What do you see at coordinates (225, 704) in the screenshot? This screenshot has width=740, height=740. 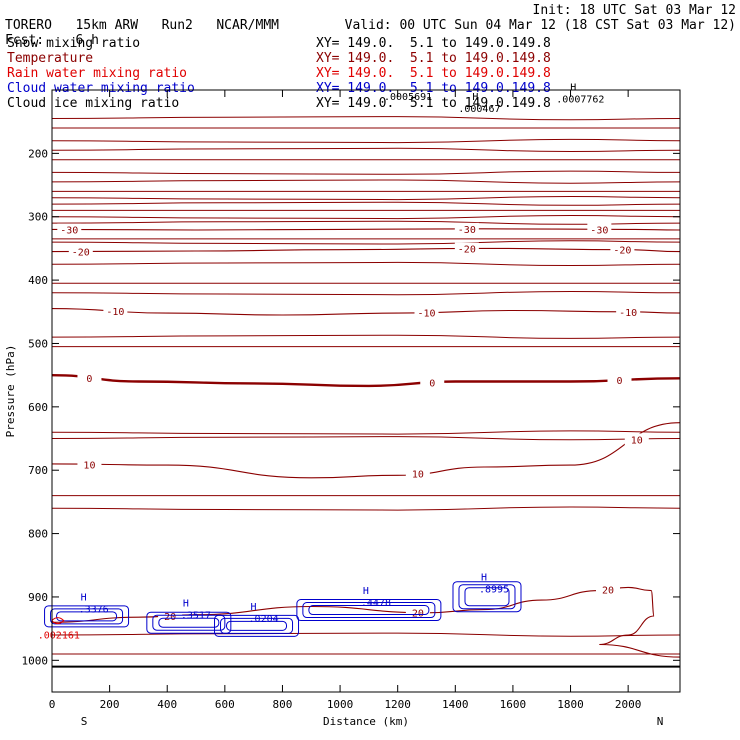 I see `x-tick-label: 600` at bounding box center [225, 704].